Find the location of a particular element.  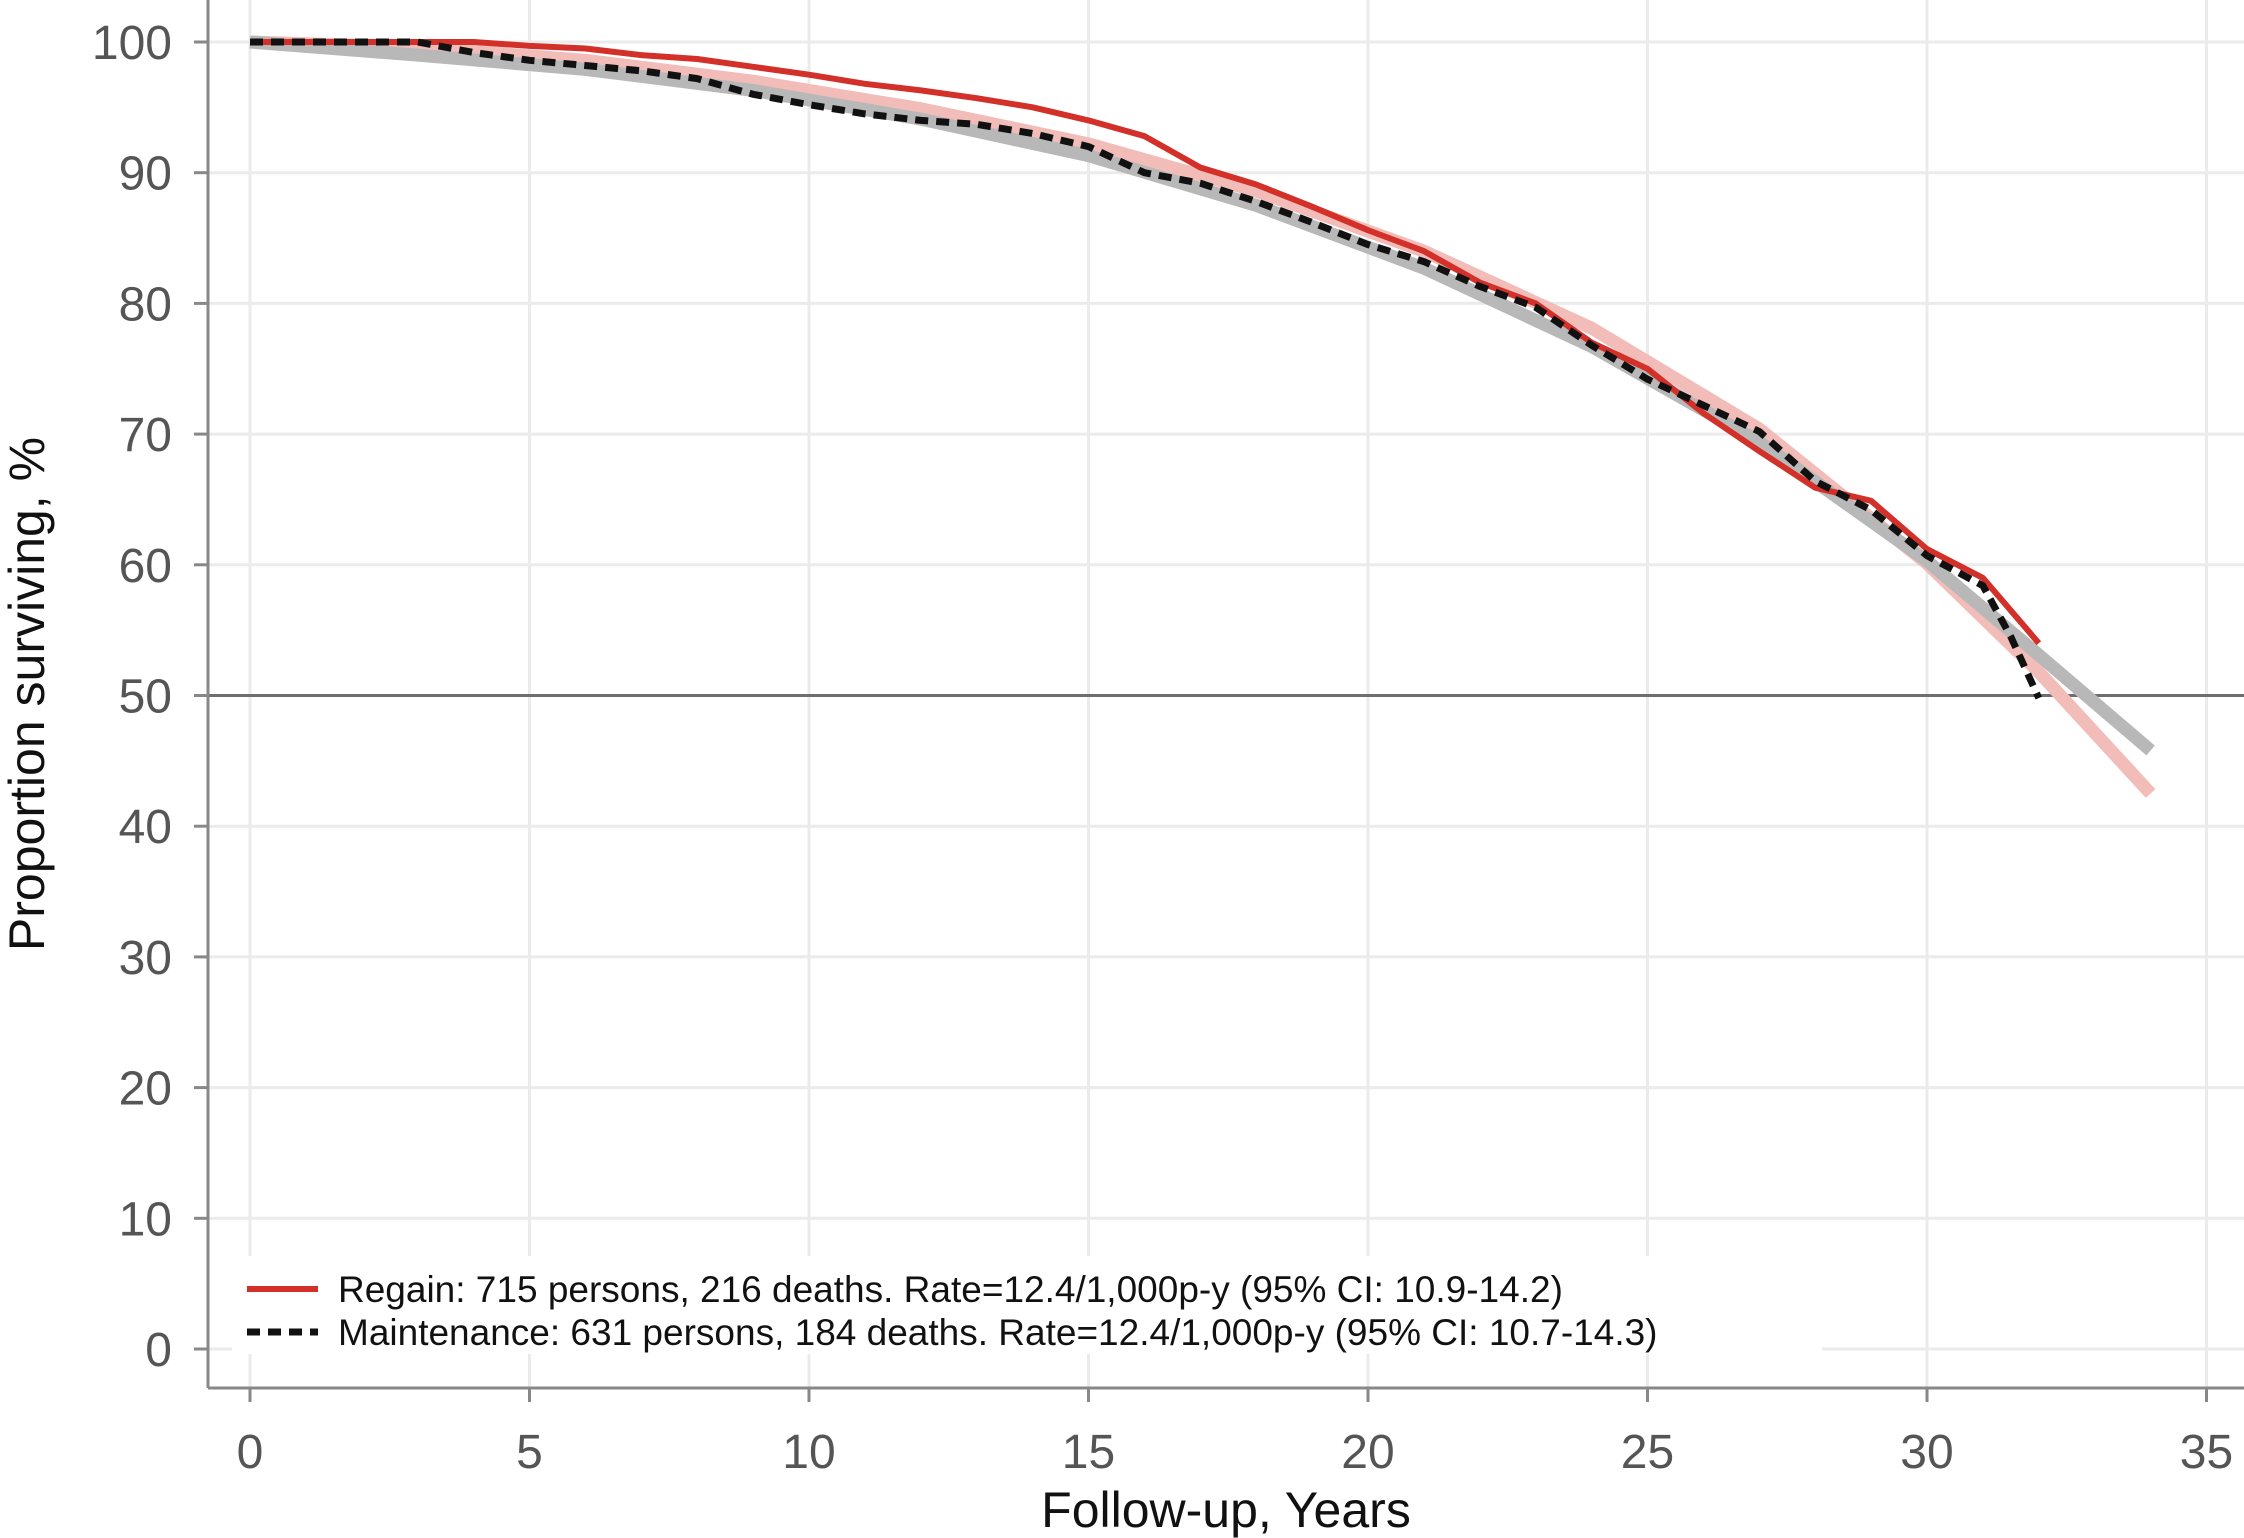

y-tick-label: 0 is located at coordinates (158, 1350).